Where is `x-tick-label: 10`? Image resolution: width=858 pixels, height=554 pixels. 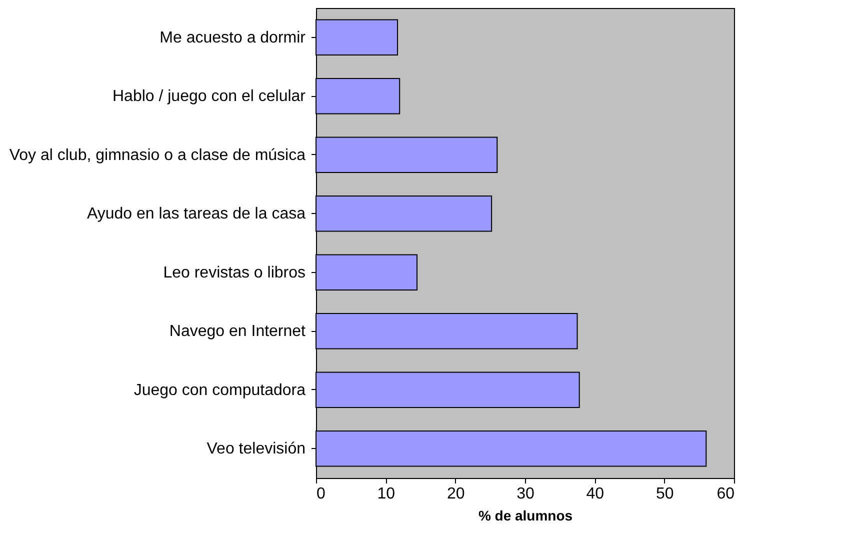 x-tick-label: 10 is located at coordinates (386, 494).